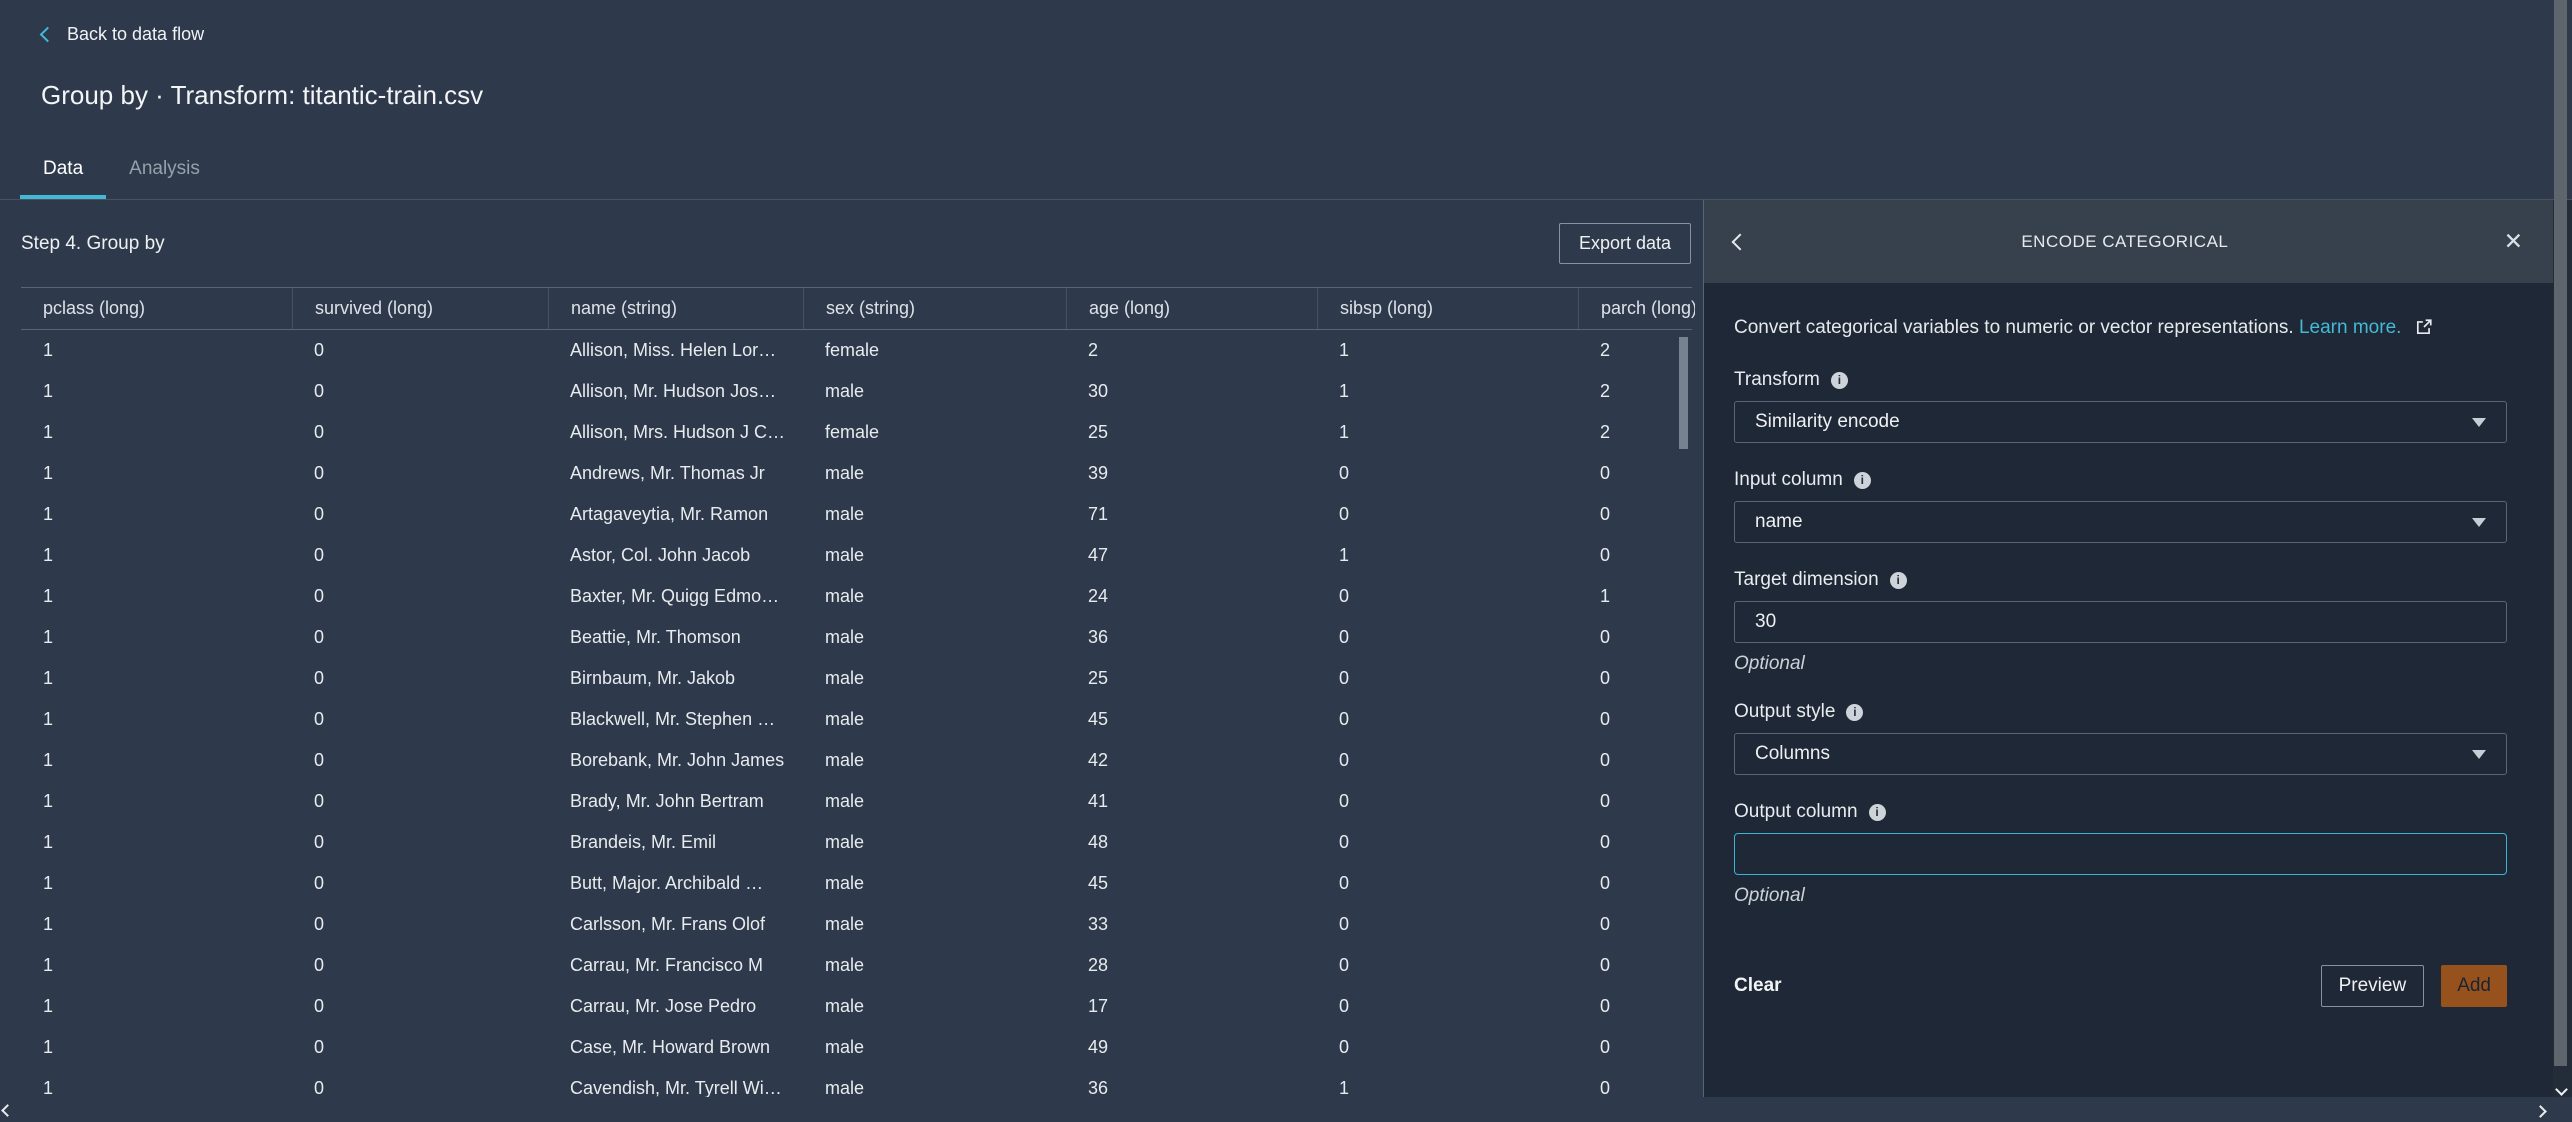 Image resolution: width=2572 pixels, height=1122 pixels. I want to click on select-output-style: Columns, so click(2120, 754).